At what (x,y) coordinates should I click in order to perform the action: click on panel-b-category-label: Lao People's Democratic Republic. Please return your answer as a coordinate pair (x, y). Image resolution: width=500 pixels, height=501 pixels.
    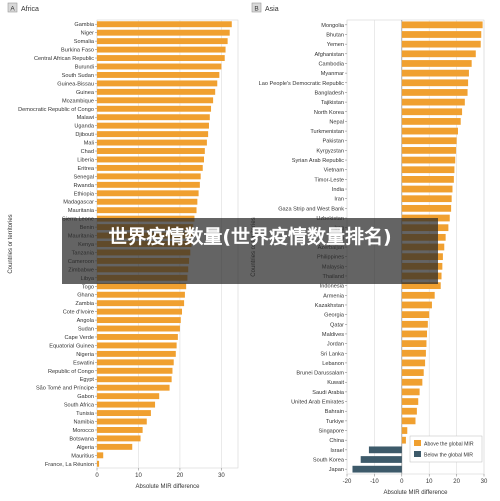
    Looking at the image, I should click on (302, 84).